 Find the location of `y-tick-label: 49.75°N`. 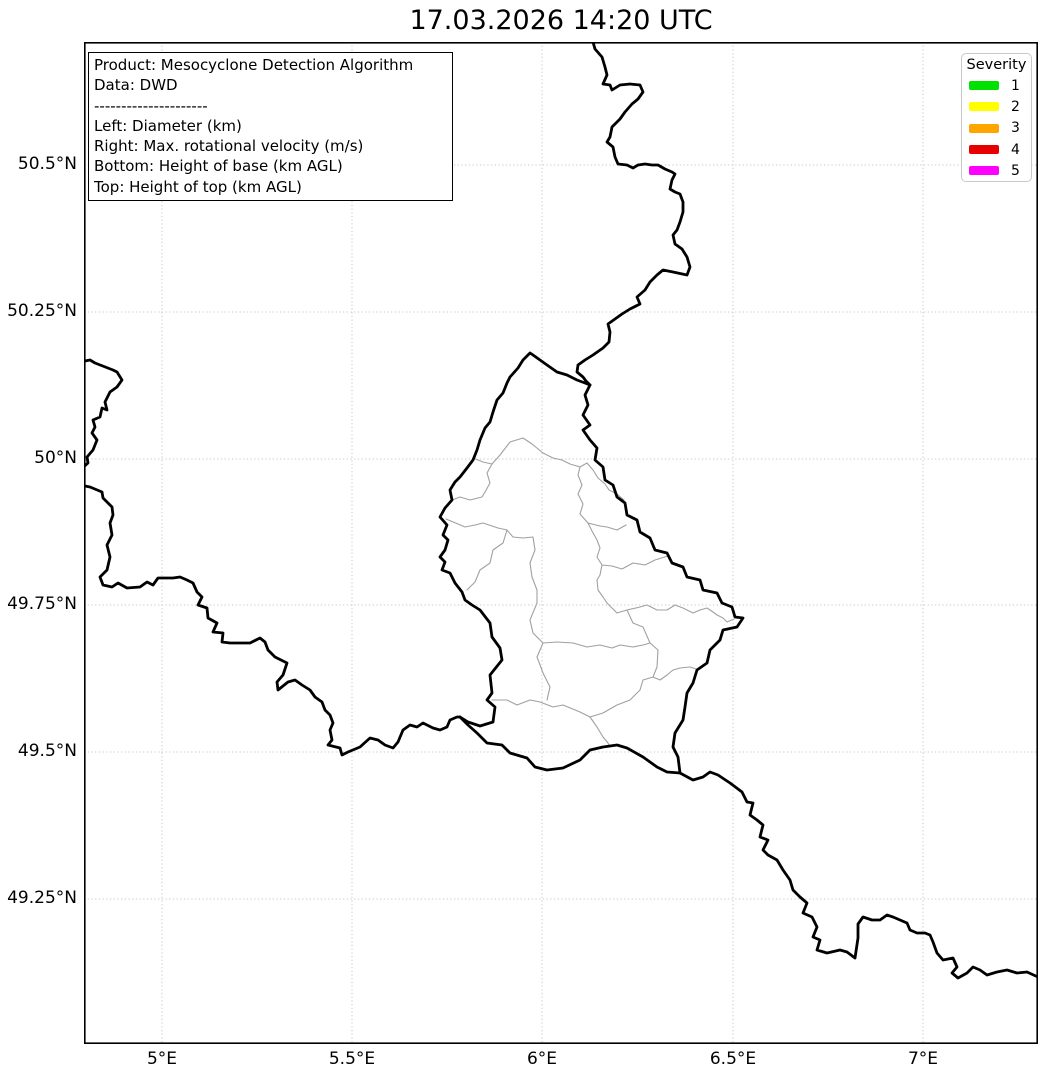

y-tick-label: 49.75°N is located at coordinates (42, 604).